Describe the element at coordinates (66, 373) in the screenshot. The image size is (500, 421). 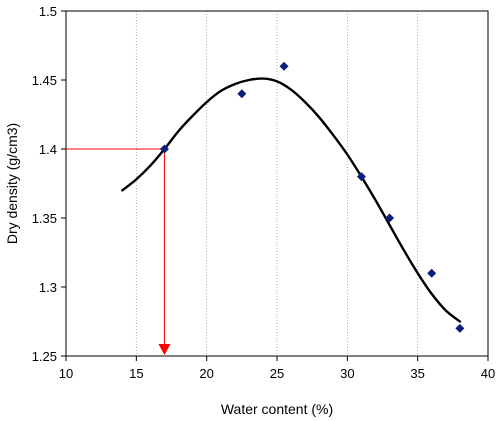
I see `x-tick-label: 10` at that location.